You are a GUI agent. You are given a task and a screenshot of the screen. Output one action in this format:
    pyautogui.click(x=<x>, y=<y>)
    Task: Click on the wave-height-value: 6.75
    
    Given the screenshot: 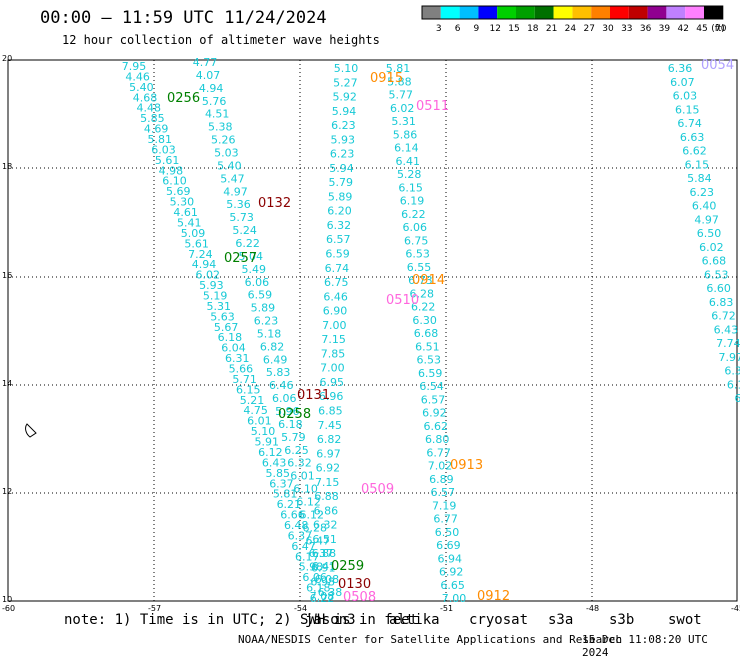 What is the action you would take?
    pyautogui.click(x=416, y=240)
    